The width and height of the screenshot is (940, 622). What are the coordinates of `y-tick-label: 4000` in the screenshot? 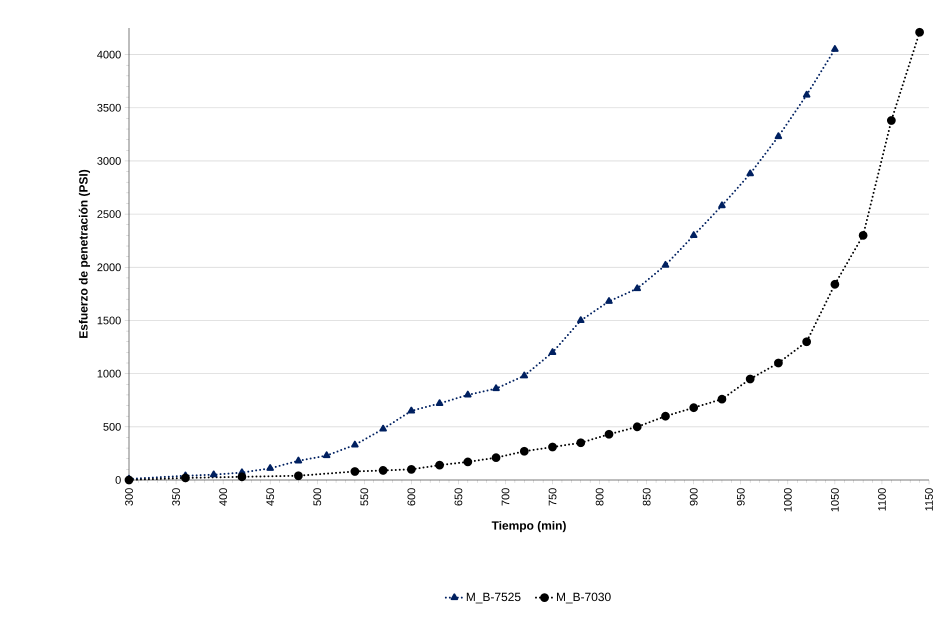 It's located at (109, 54).